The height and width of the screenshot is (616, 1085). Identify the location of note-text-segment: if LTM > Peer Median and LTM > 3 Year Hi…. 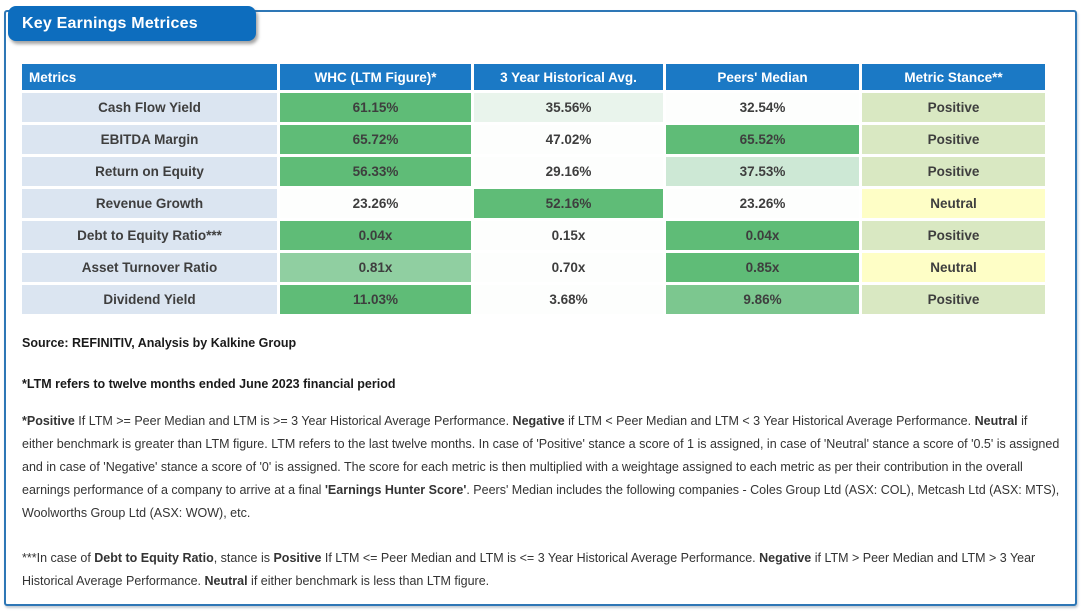
(529, 569).